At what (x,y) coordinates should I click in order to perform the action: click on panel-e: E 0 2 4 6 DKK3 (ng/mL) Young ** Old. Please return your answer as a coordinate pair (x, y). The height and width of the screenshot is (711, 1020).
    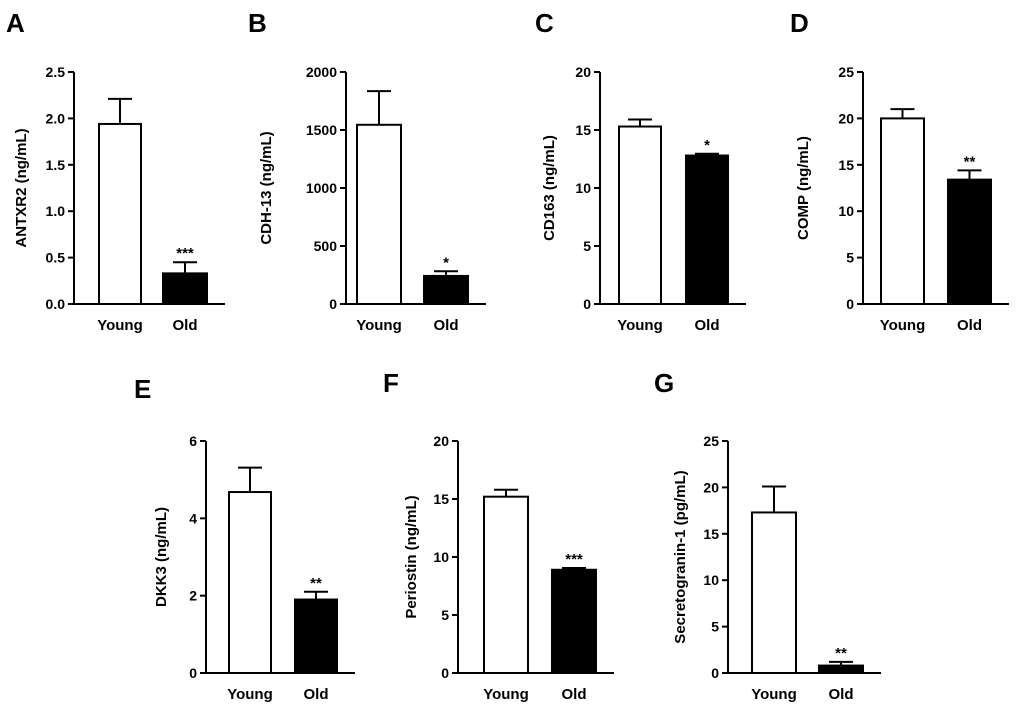
    Looking at the image, I should click on (244, 538).